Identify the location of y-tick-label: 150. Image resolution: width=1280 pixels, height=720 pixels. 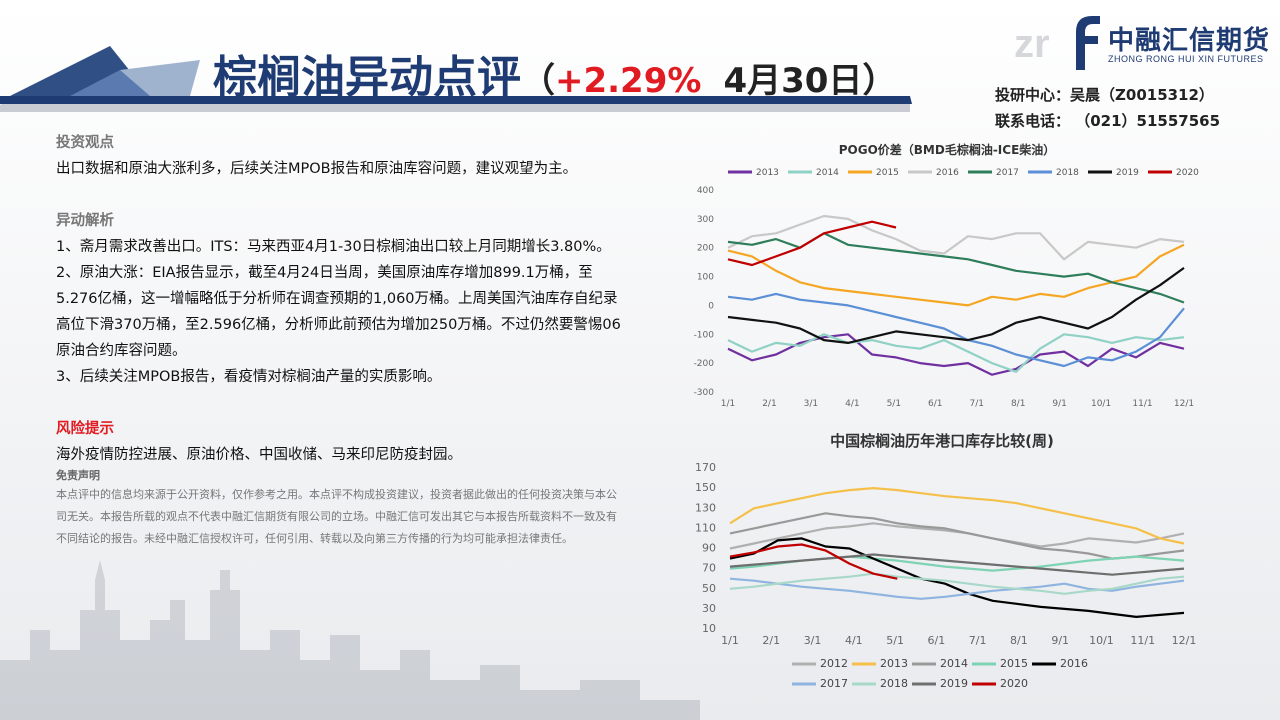
(705, 487).